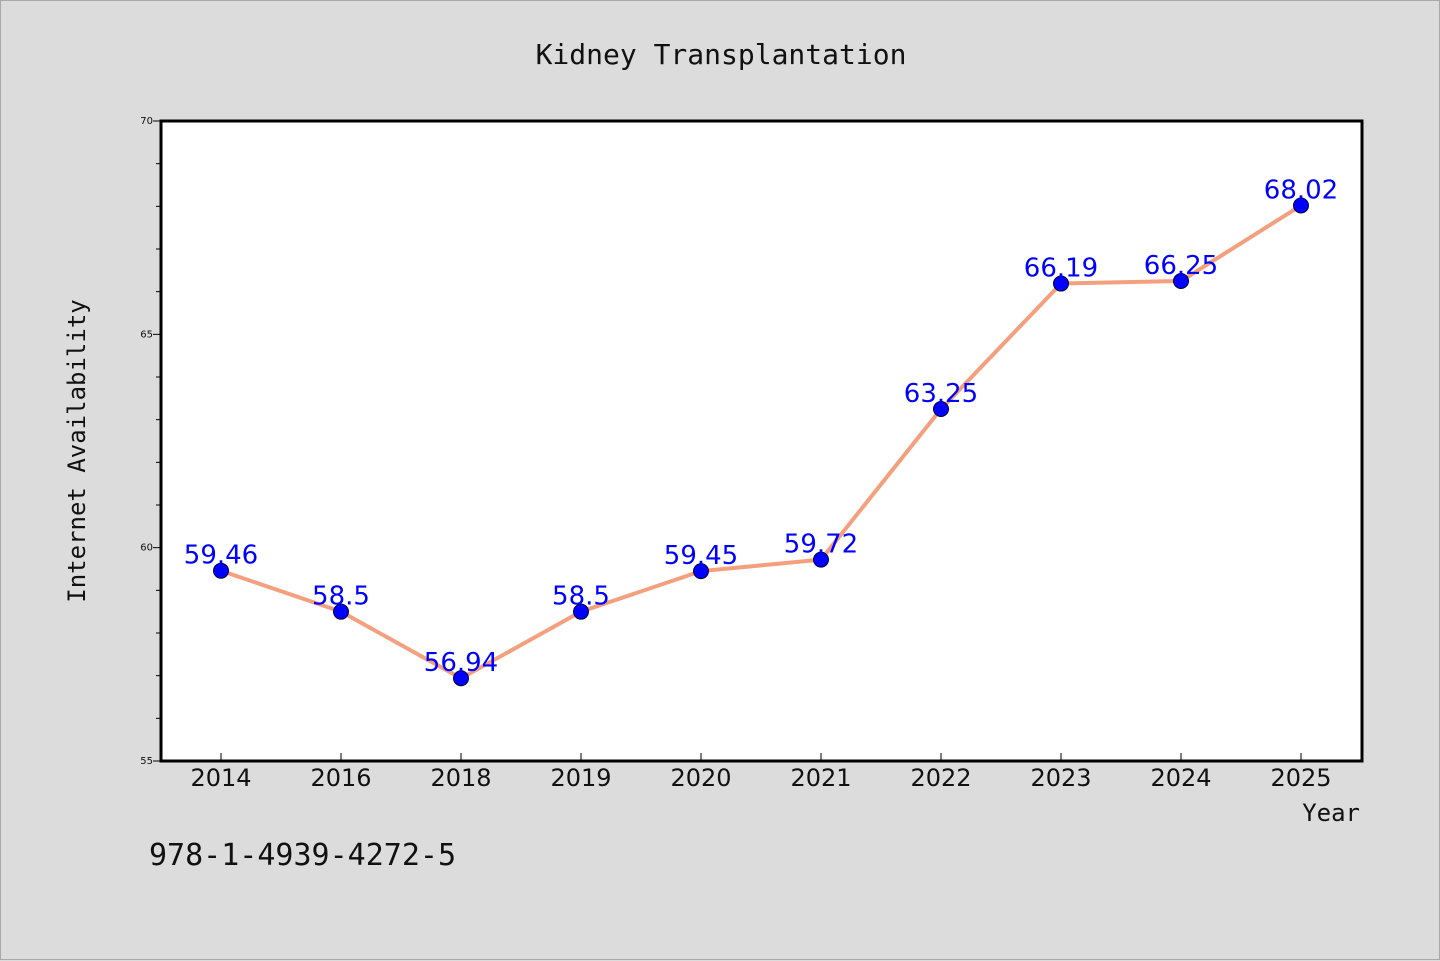 Image resolution: width=1440 pixels, height=961 pixels. What do you see at coordinates (146, 548) in the screenshot?
I see `y-tick-label: 60` at bounding box center [146, 548].